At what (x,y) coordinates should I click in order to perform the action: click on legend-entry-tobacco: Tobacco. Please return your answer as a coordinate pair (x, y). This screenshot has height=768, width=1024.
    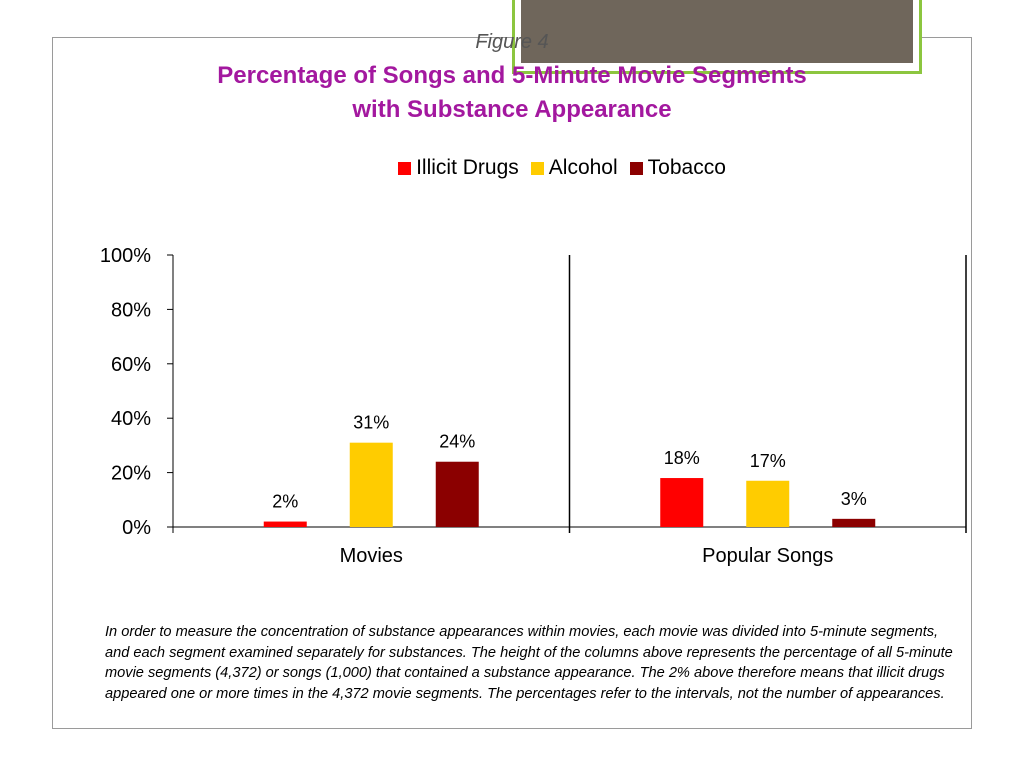
    Looking at the image, I should click on (677, 168).